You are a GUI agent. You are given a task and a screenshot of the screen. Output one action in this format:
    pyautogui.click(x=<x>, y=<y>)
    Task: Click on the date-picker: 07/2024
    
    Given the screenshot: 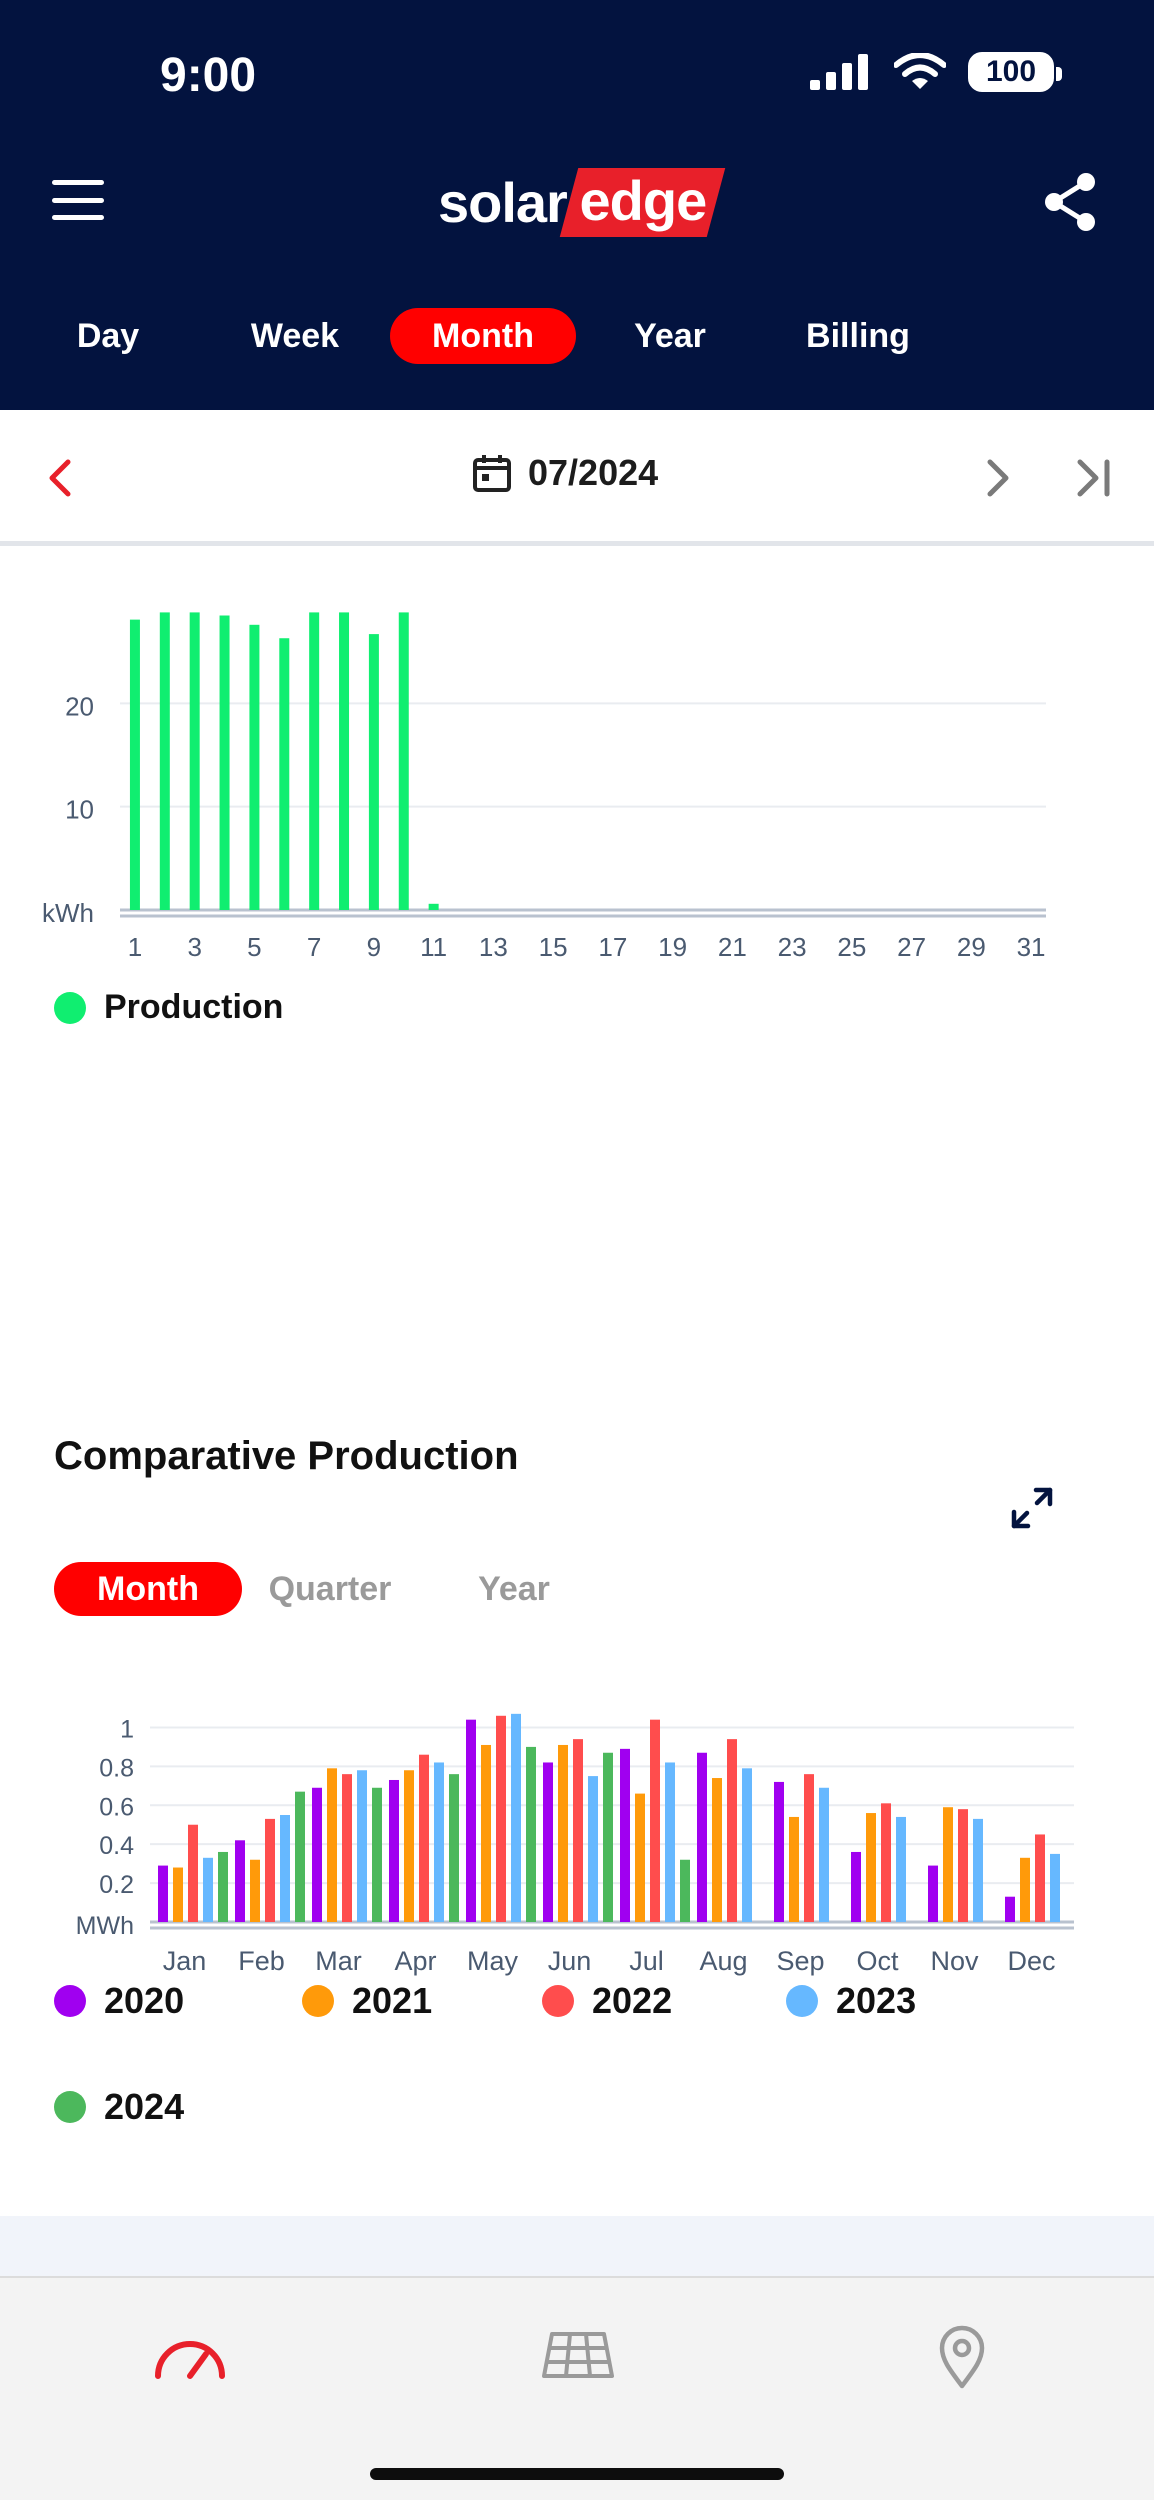 What is the action you would take?
    pyautogui.click(x=565, y=473)
    